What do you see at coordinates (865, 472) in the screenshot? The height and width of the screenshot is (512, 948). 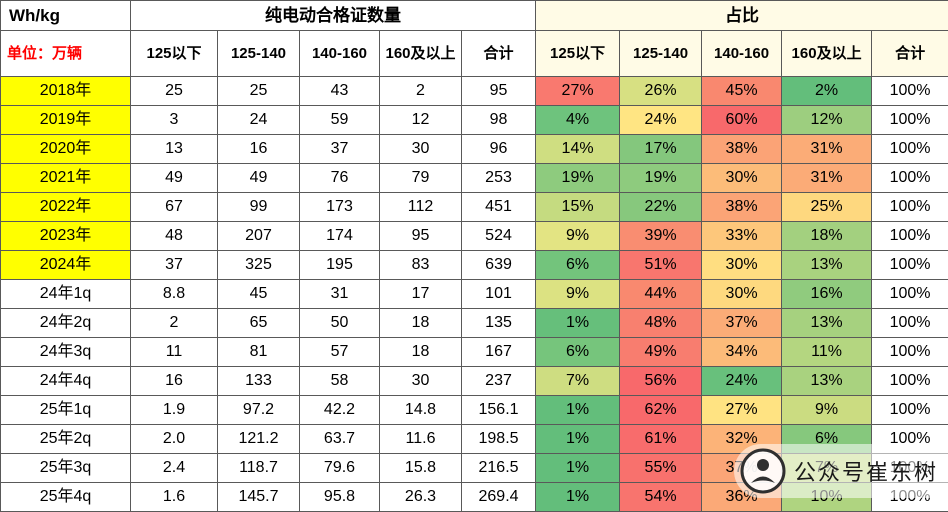 I see `watermark-text: 公众号崔东树` at bounding box center [865, 472].